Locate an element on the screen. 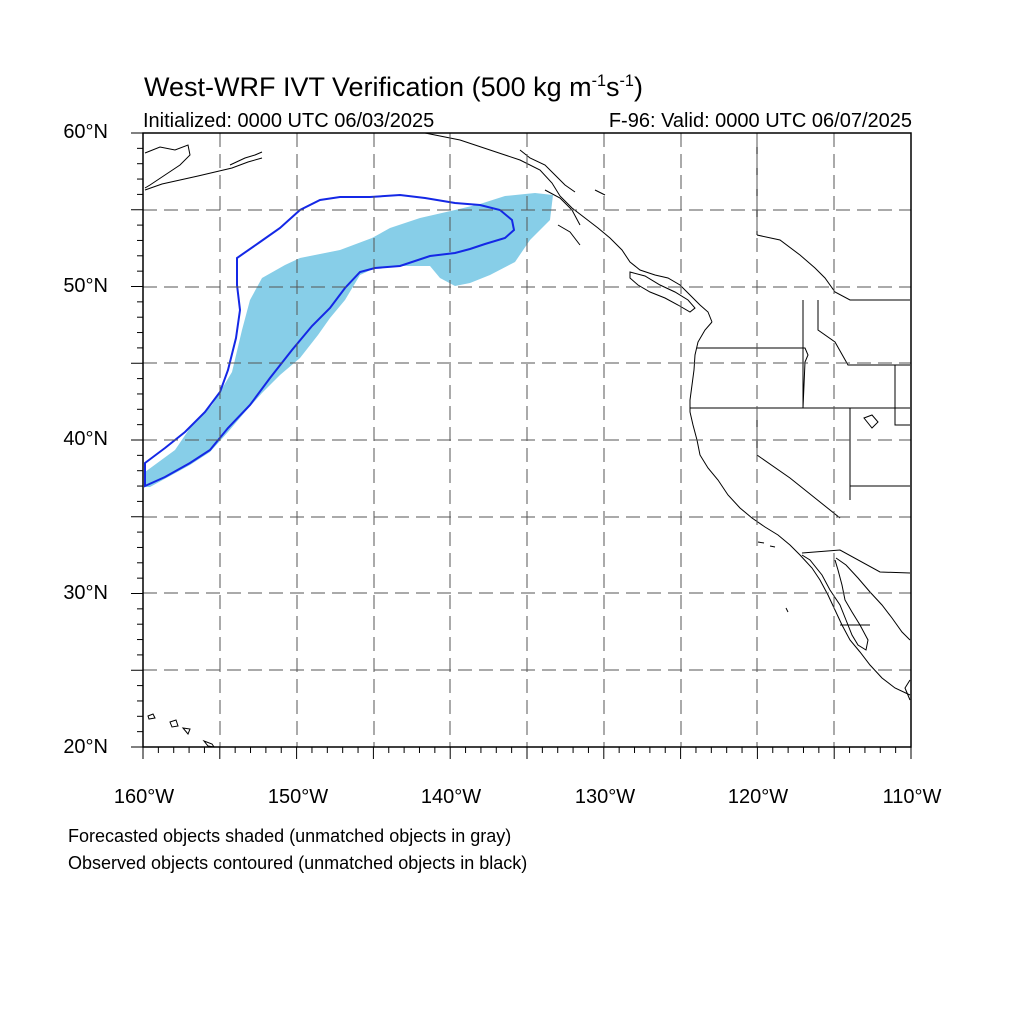  title-close: ) is located at coordinates (638, 87).